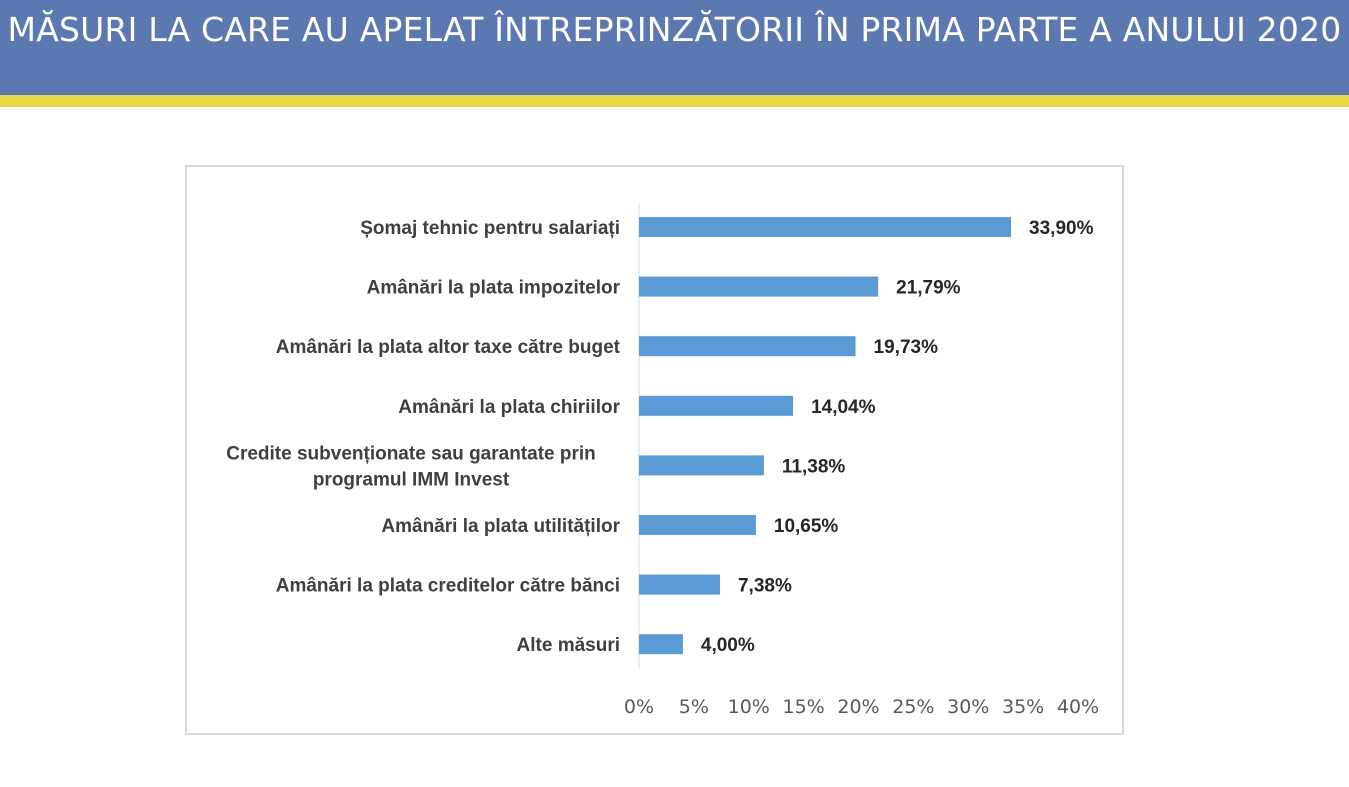 The height and width of the screenshot is (787, 1349). I want to click on header-banner, so click(674, 47).